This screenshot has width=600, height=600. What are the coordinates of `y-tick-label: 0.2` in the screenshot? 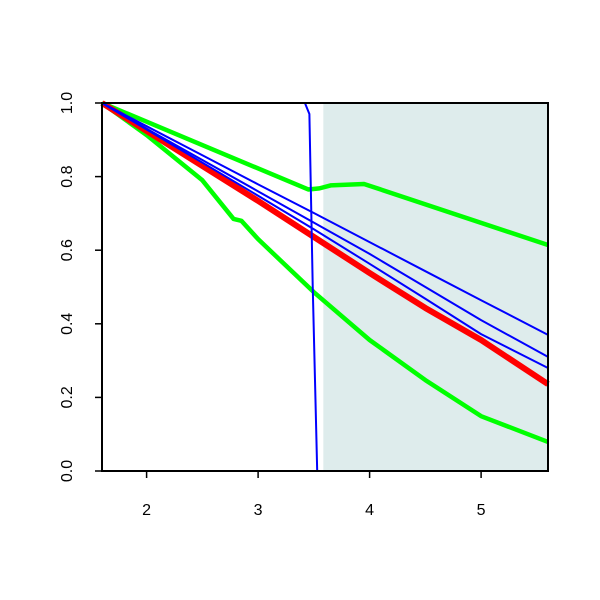 It's located at (67, 397).